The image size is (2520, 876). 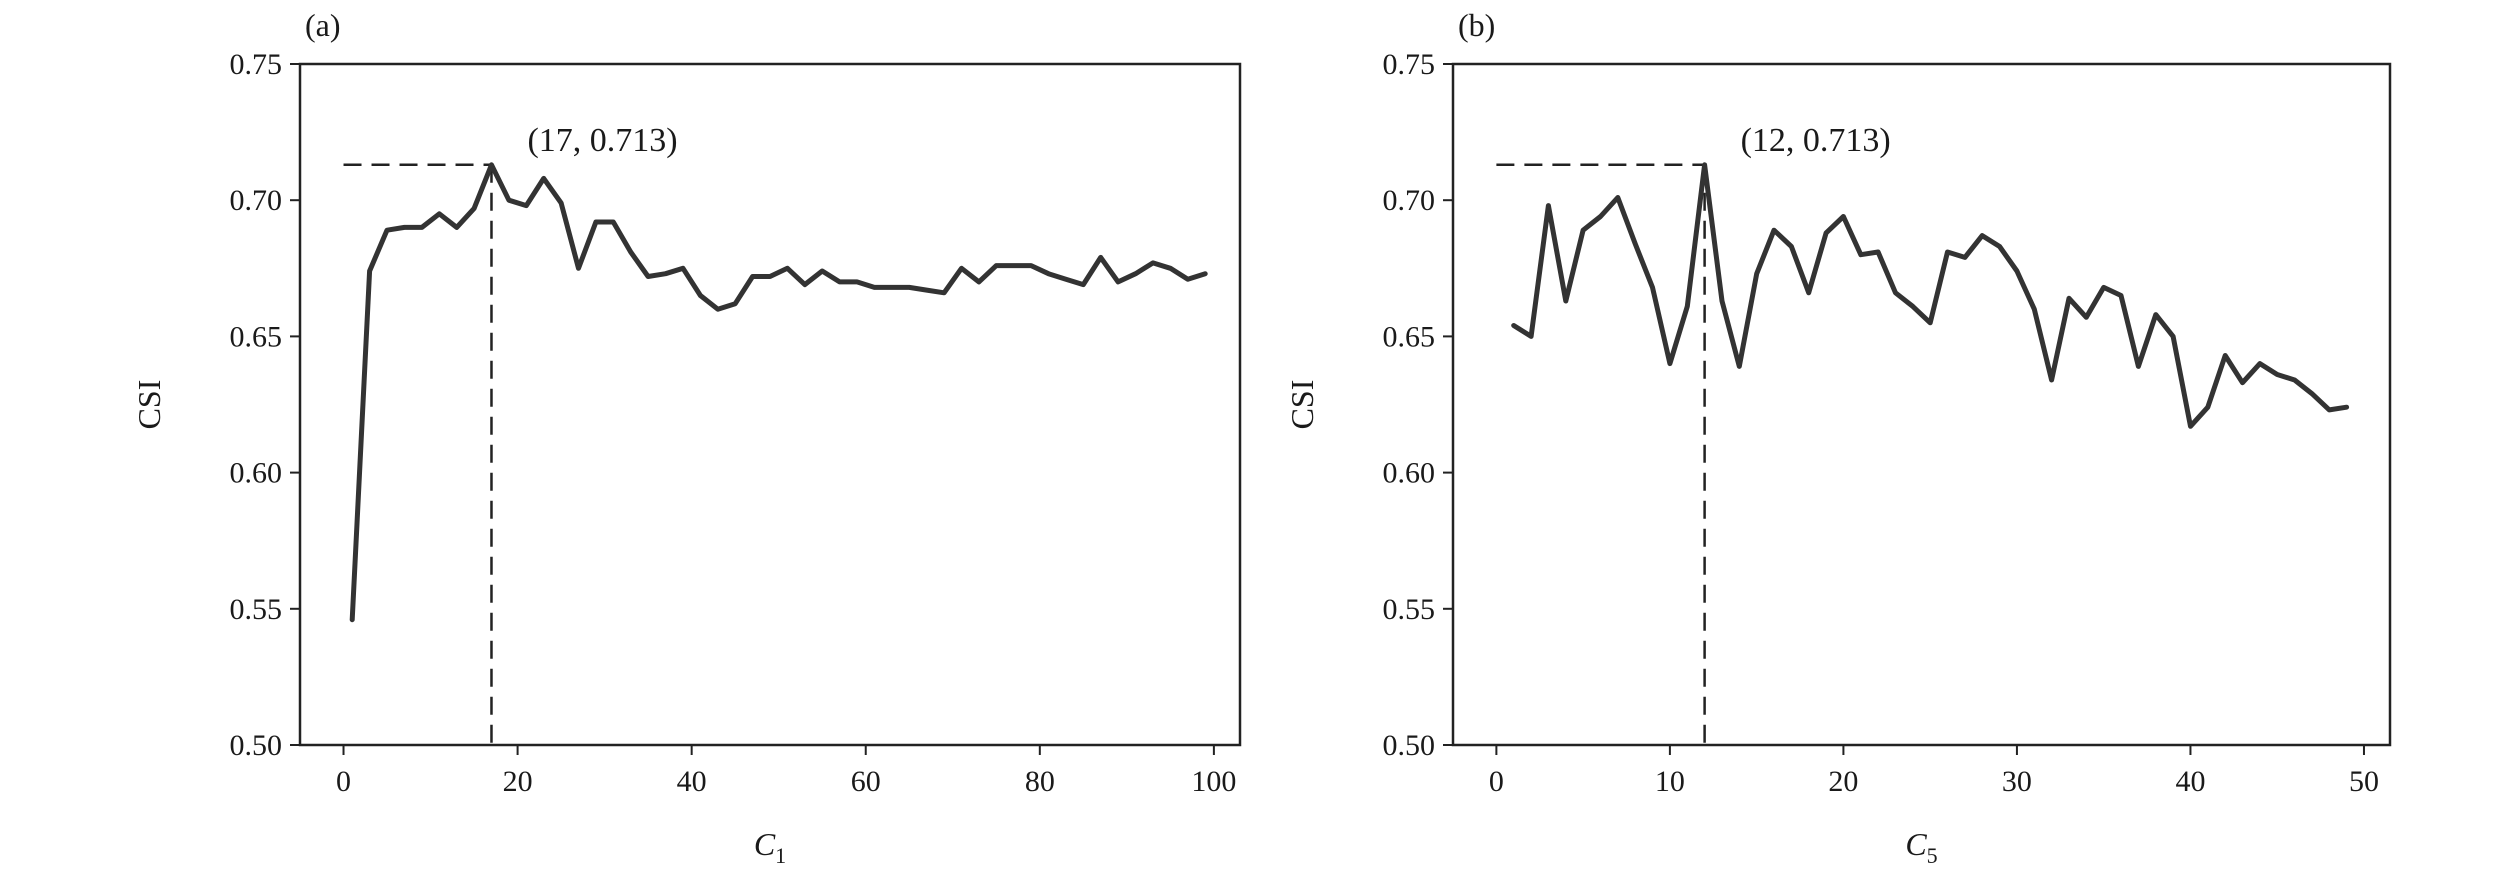 What do you see at coordinates (1476, 25) in the screenshot?
I see `panel-label: (b)` at bounding box center [1476, 25].